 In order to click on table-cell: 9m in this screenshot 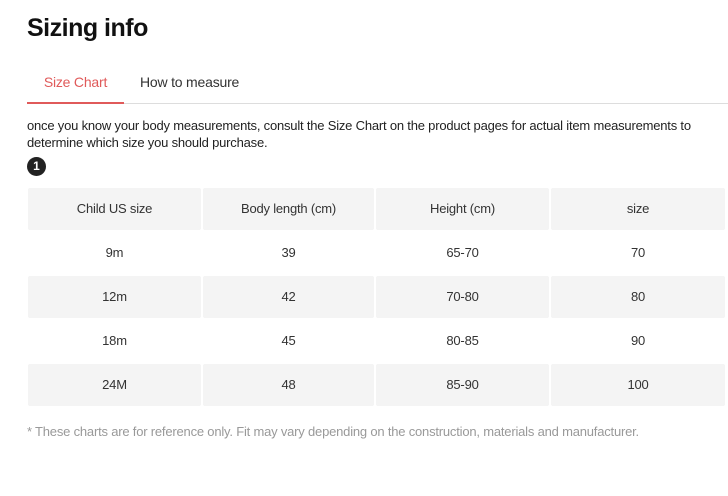, I will do `click(114, 252)`.